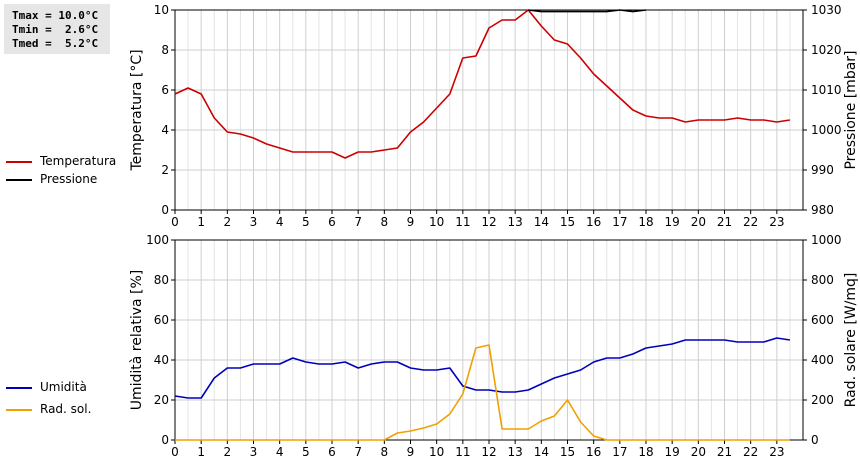 This screenshot has height=460, width=860. What do you see at coordinates (19, 162) in the screenshot?
I see `legend-temperatura-swatch` at bounding box center [19, 162].